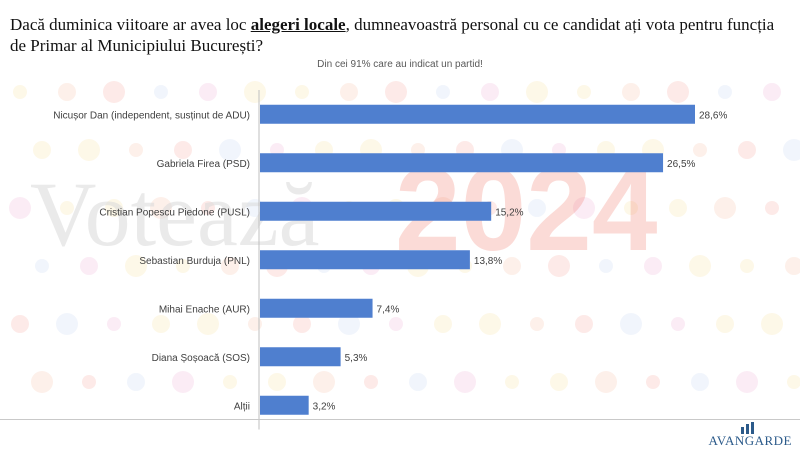 This screenshot has height=450, width=800. What do you see at coordinates (713, 115) in the screenshot?
I see `data-label: 28,6%` at bounding box center [713, 115].